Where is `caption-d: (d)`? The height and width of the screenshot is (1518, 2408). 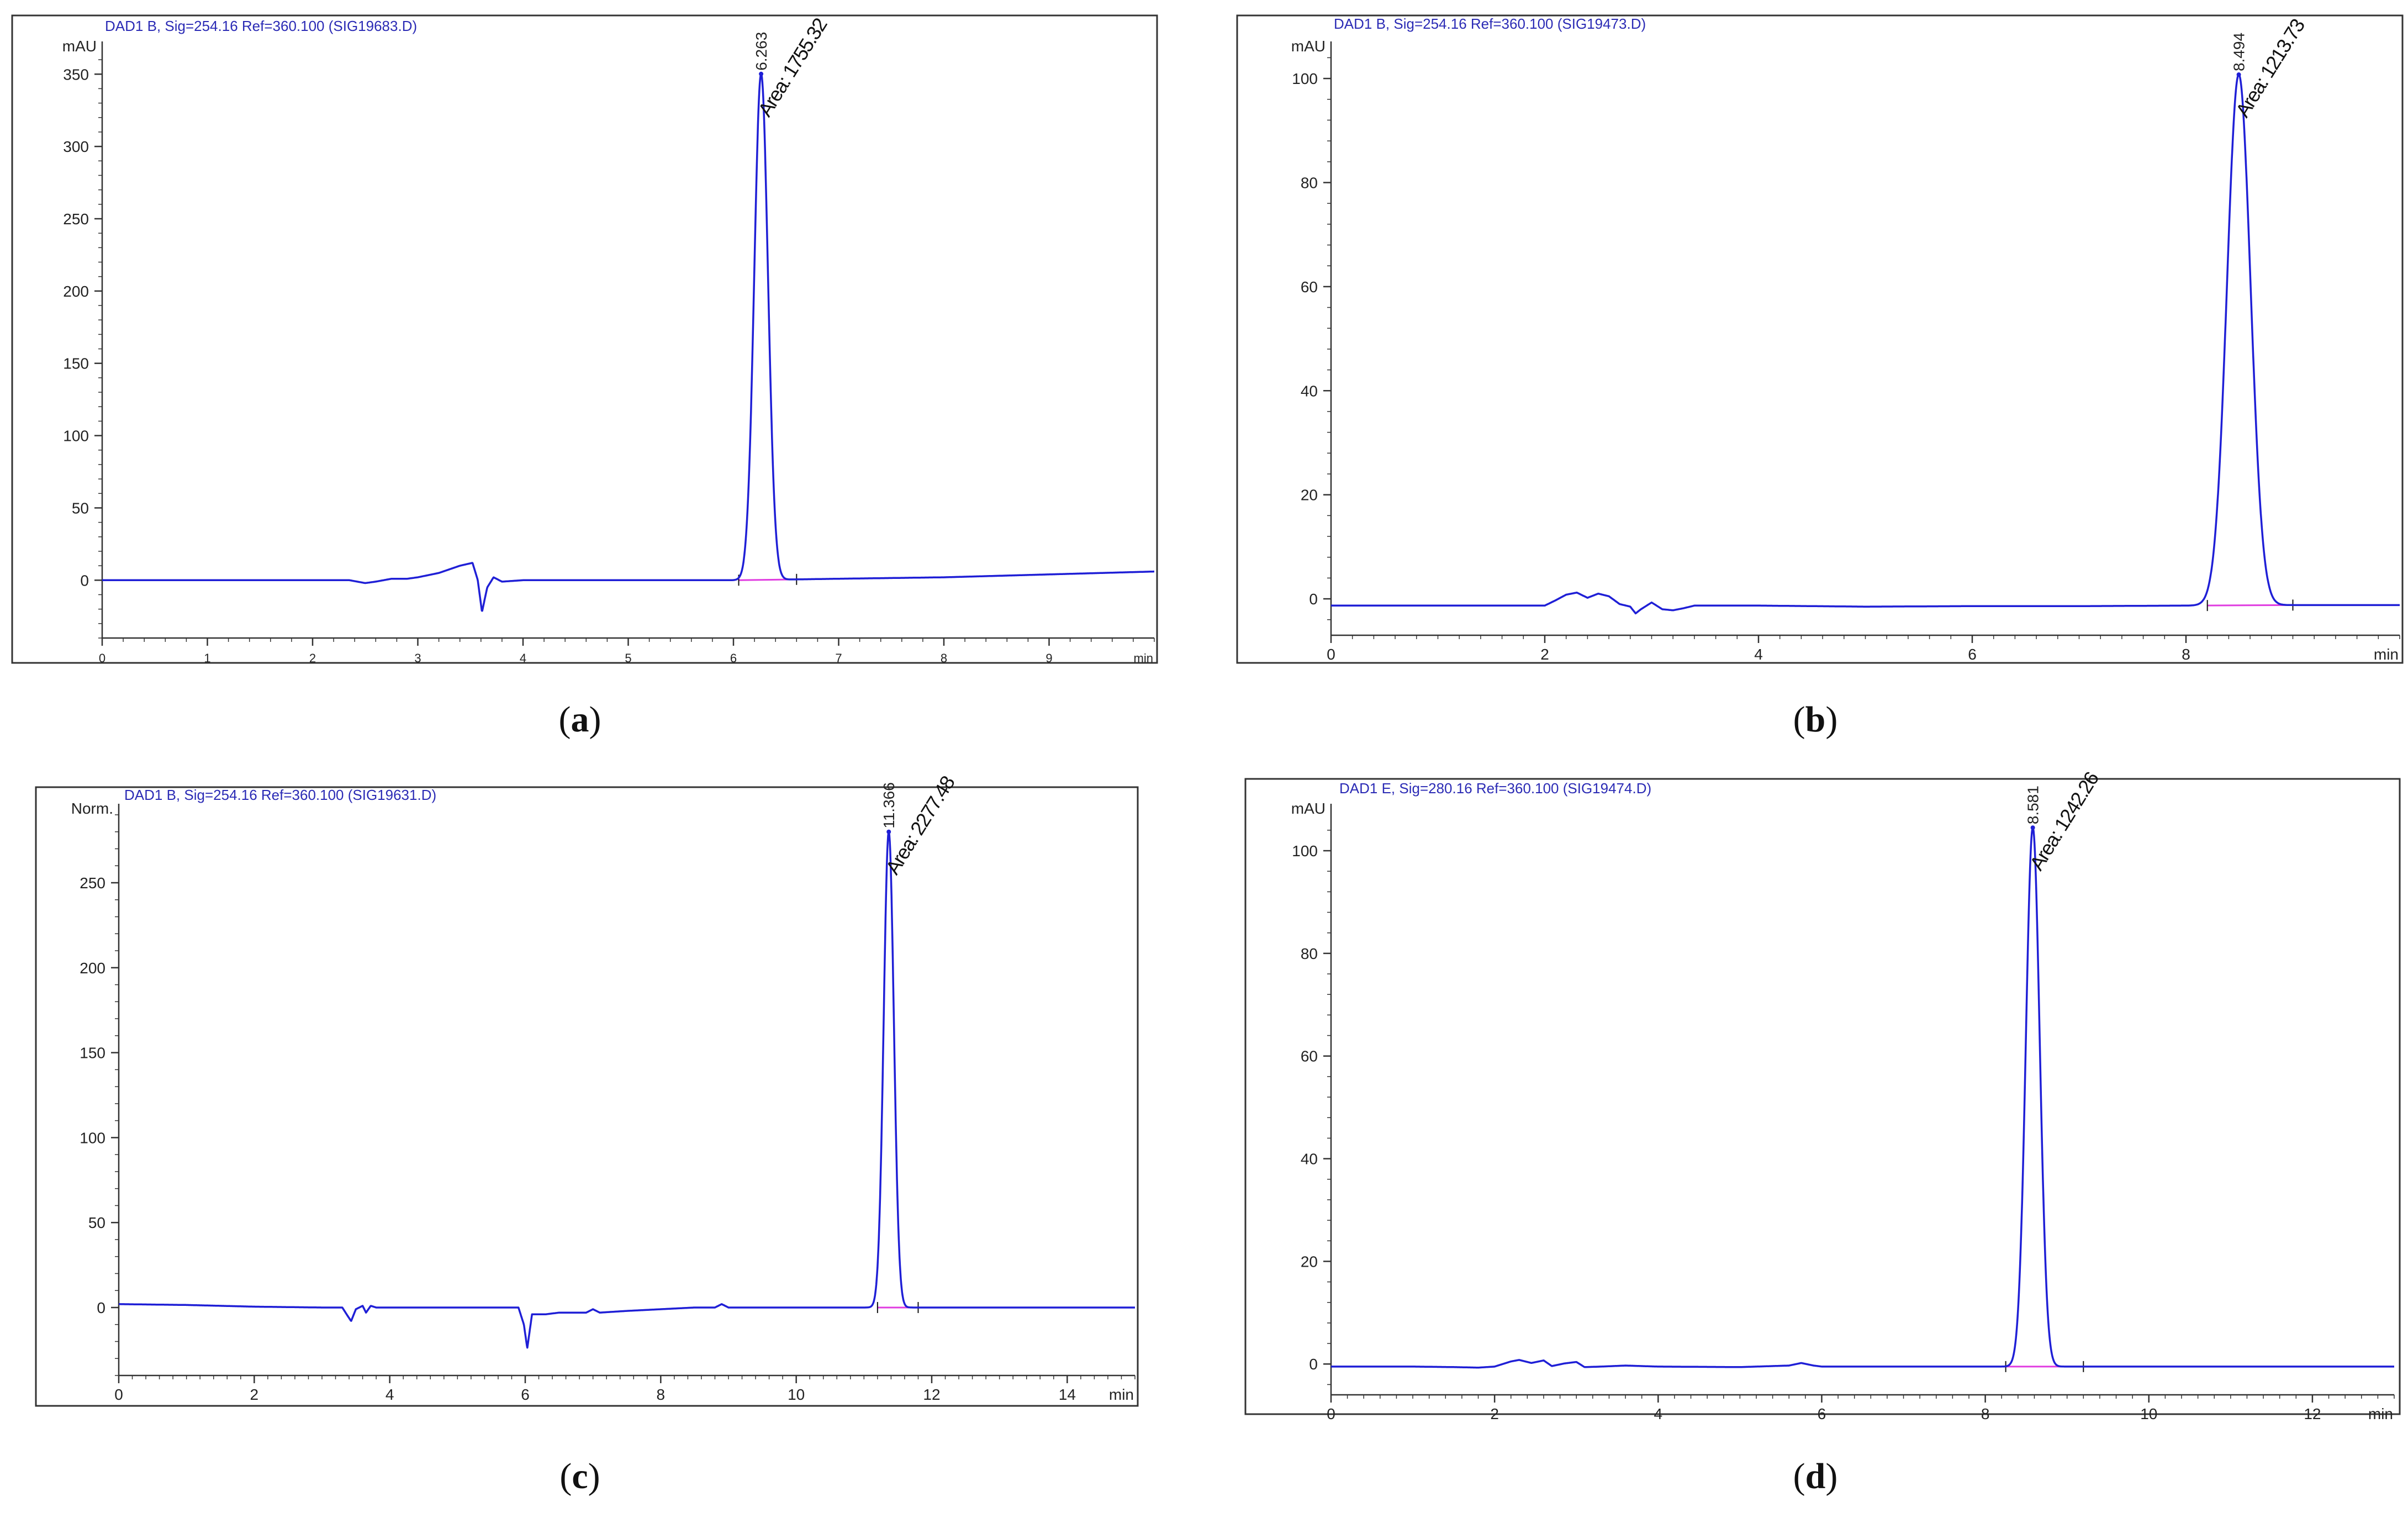 caption-d: (d) is located at coordinates (1815, 1476).